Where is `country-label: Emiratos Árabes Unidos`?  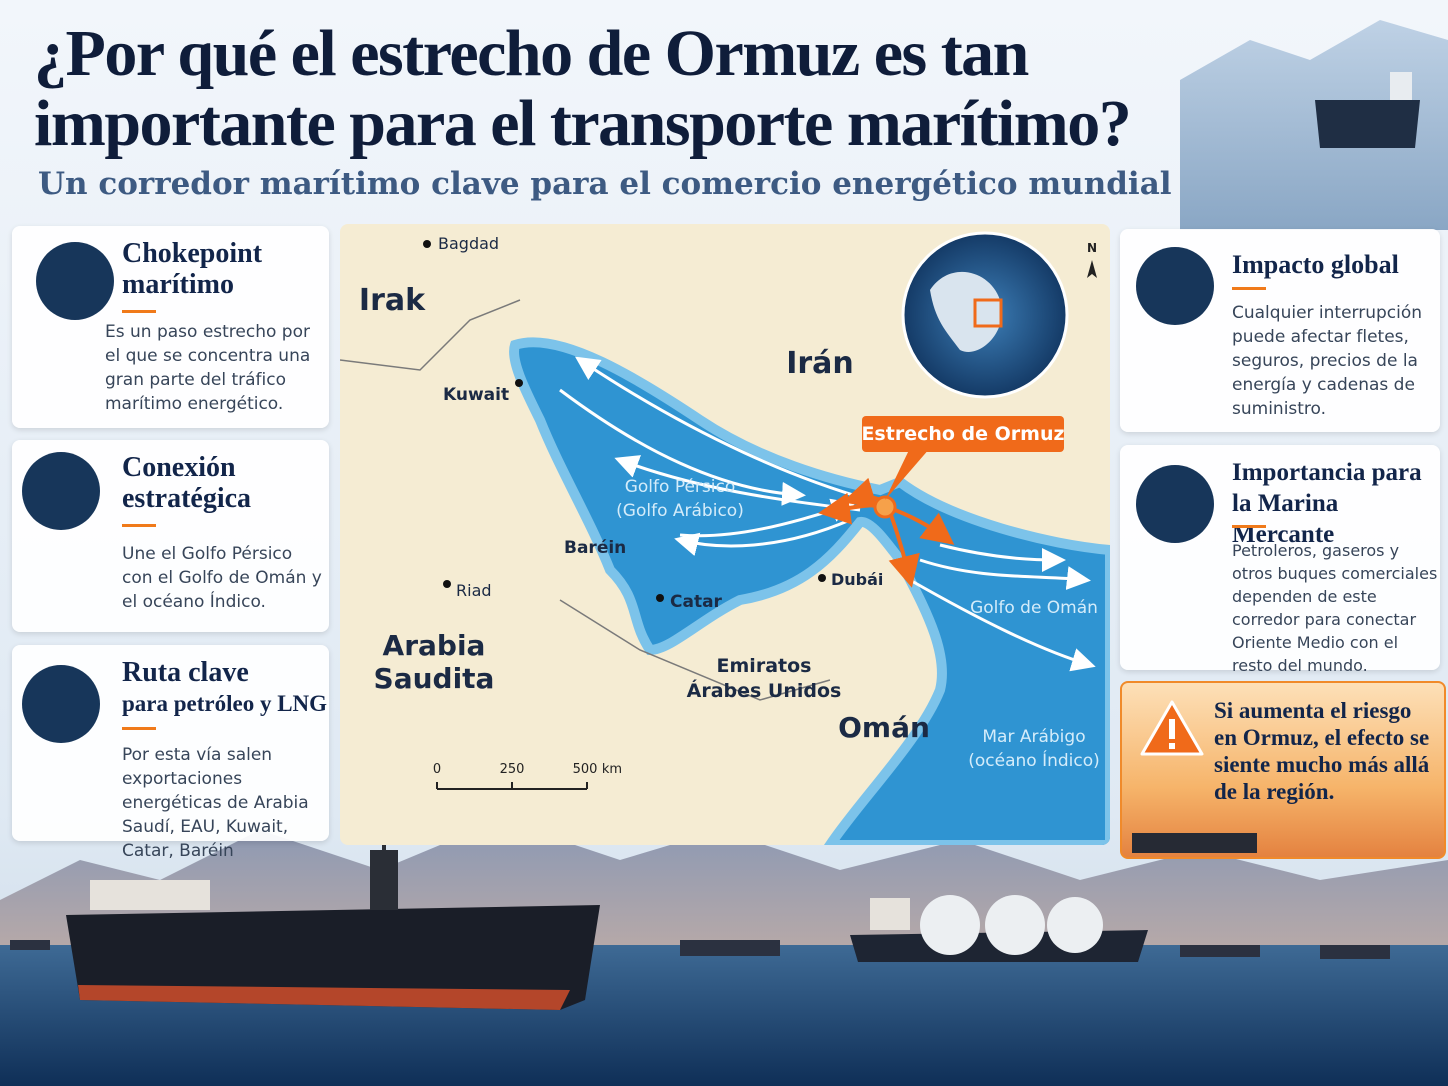
country-label: Emiratos Árabes Unidos is located at coordinates (764, 678).